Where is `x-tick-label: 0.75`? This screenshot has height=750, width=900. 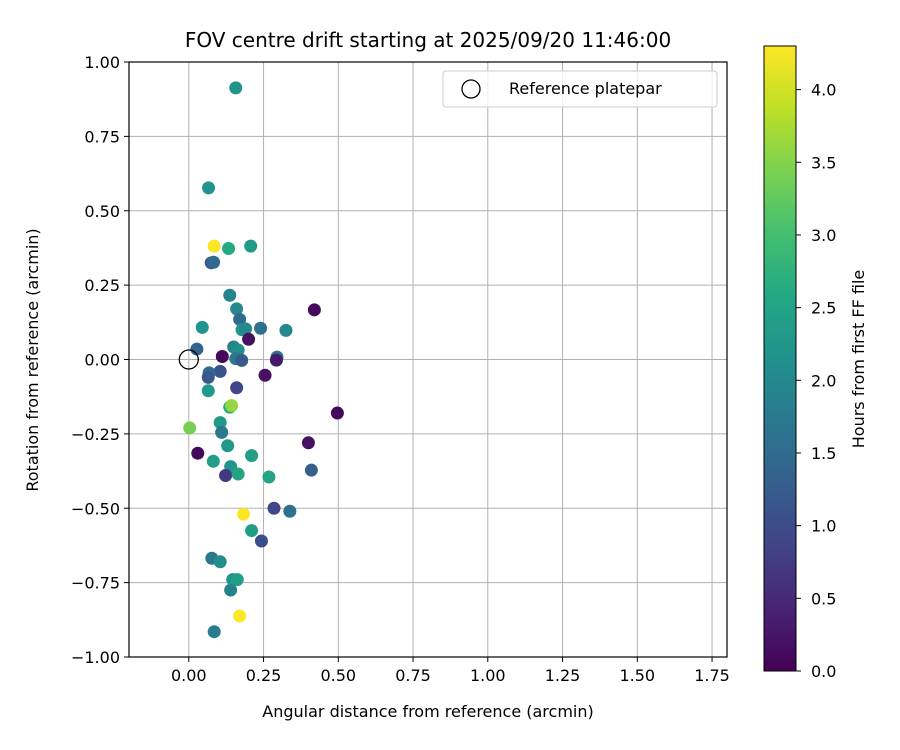
x-tick-label: 0.75 is located at coordinates (413, 675).